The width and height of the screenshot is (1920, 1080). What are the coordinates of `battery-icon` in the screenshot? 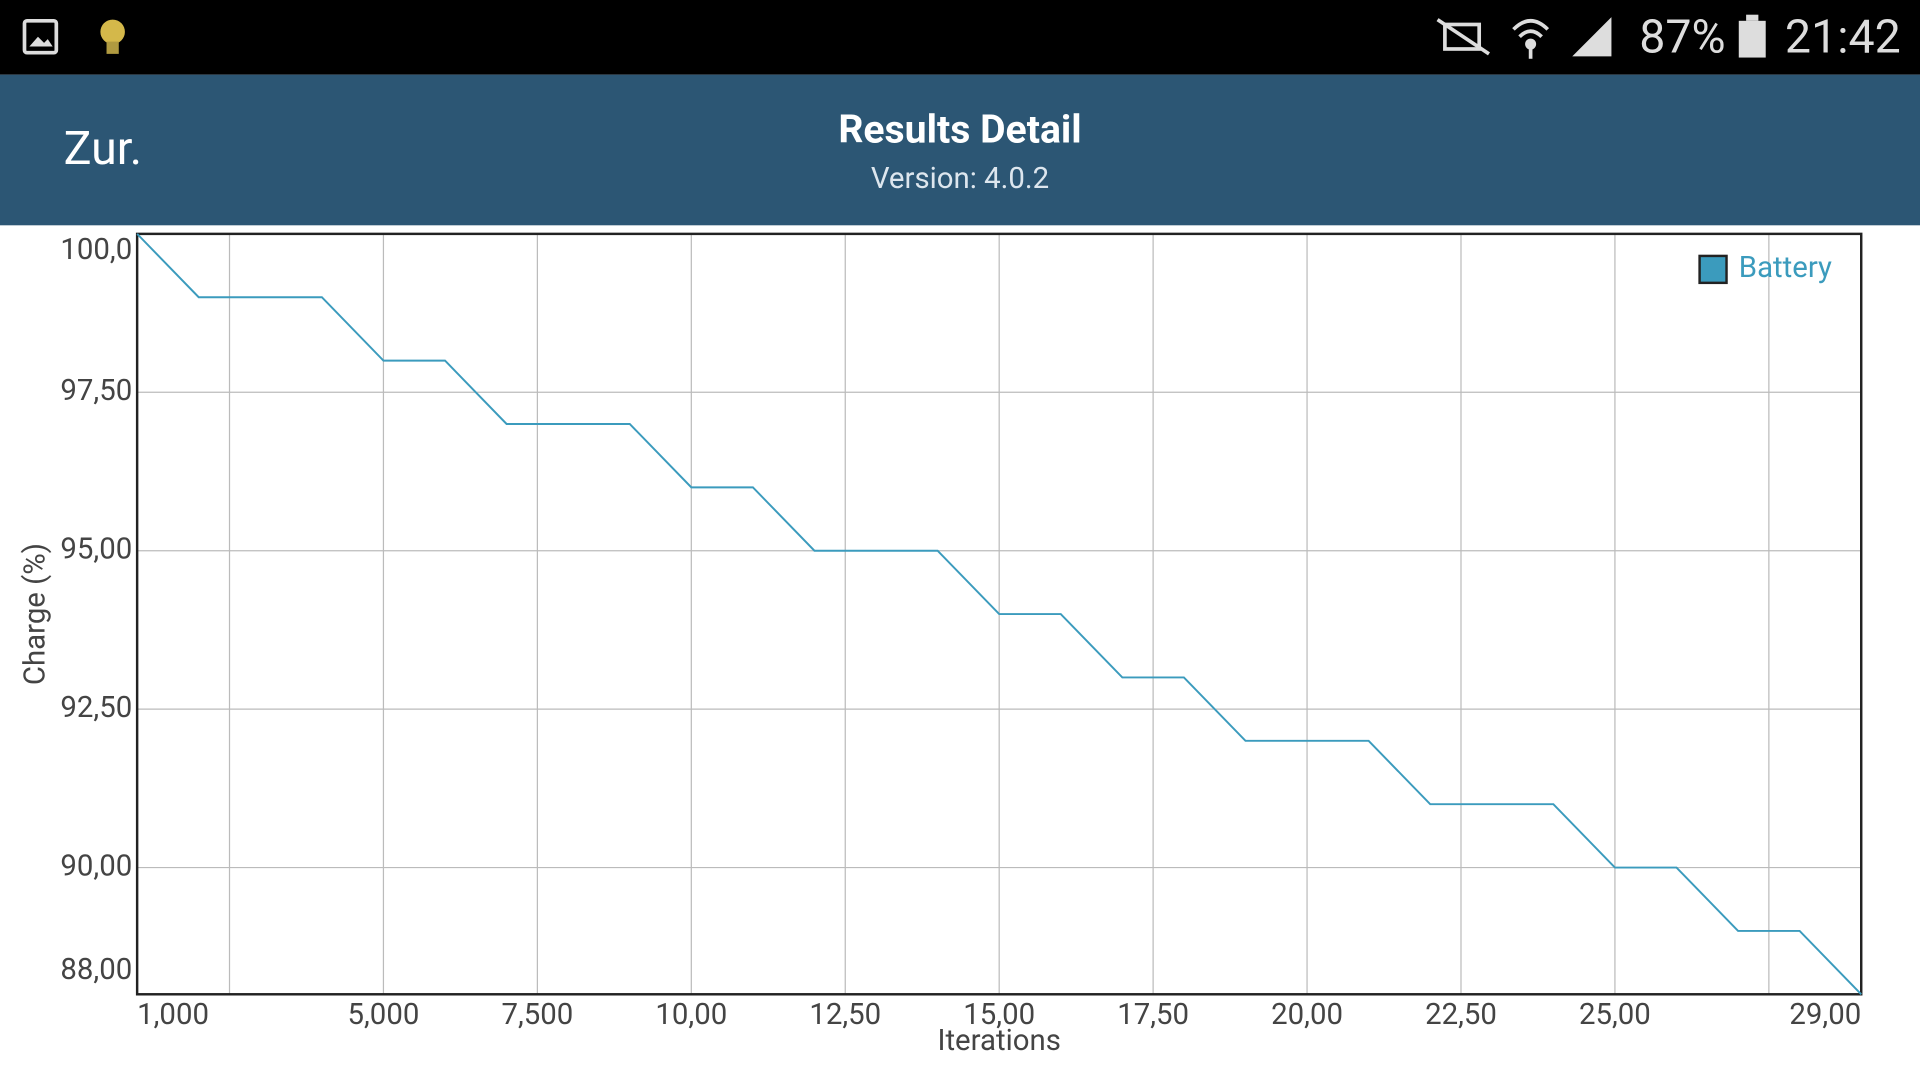 It's located at (1752, 36).